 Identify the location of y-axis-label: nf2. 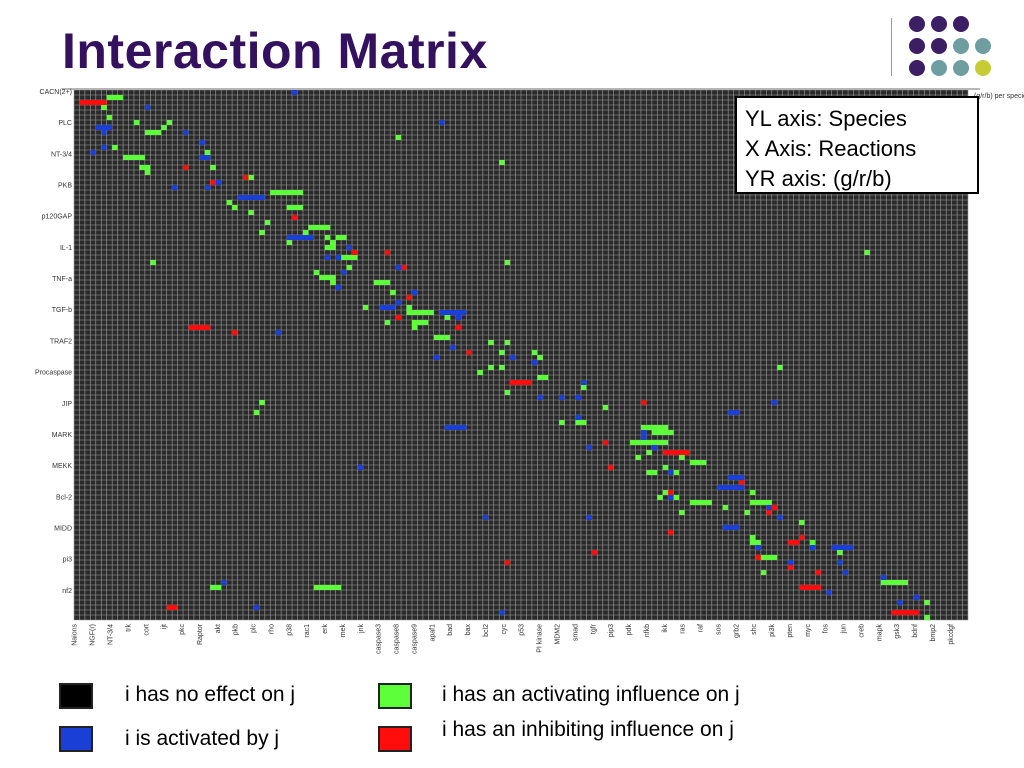
(67, 591).